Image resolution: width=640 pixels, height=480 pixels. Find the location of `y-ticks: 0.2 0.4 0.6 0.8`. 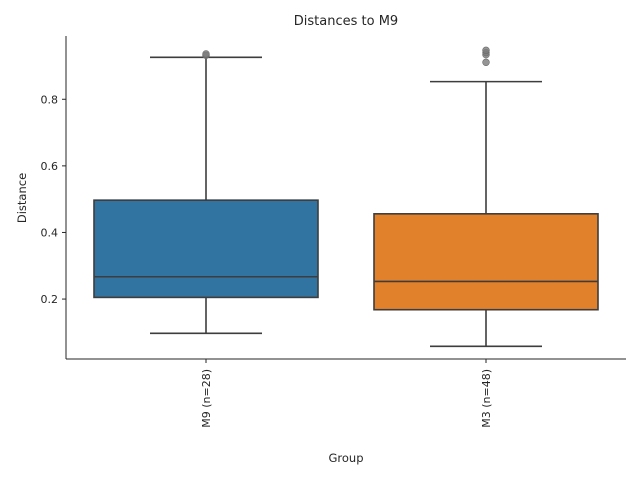

y-ticks: 0.2 0.4 0.6 0.8 is located at coordinates (53, 199).